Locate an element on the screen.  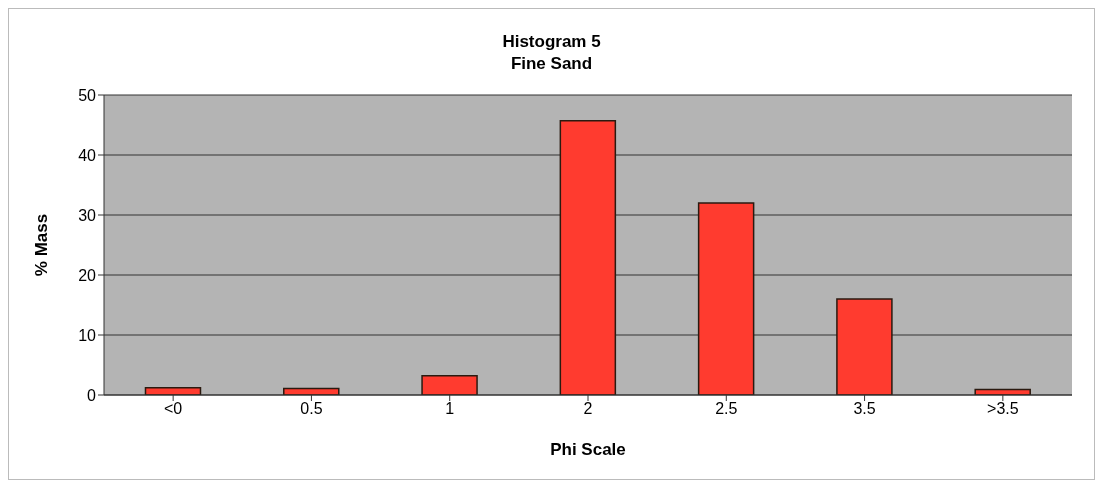
chart-subtitle: Fine Sand is located at coordinates (551, 64).